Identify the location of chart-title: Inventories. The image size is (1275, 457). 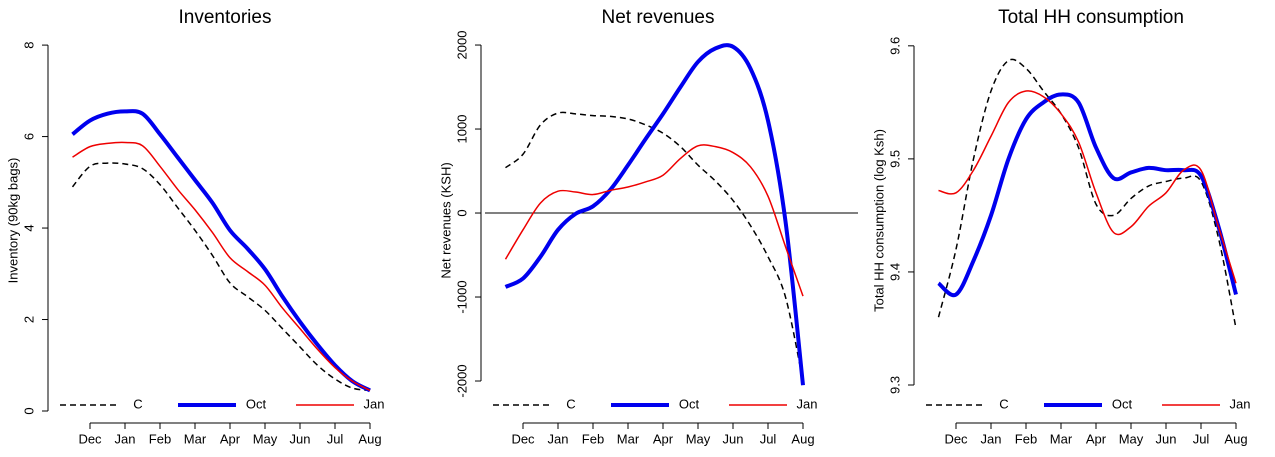
(225, 17).